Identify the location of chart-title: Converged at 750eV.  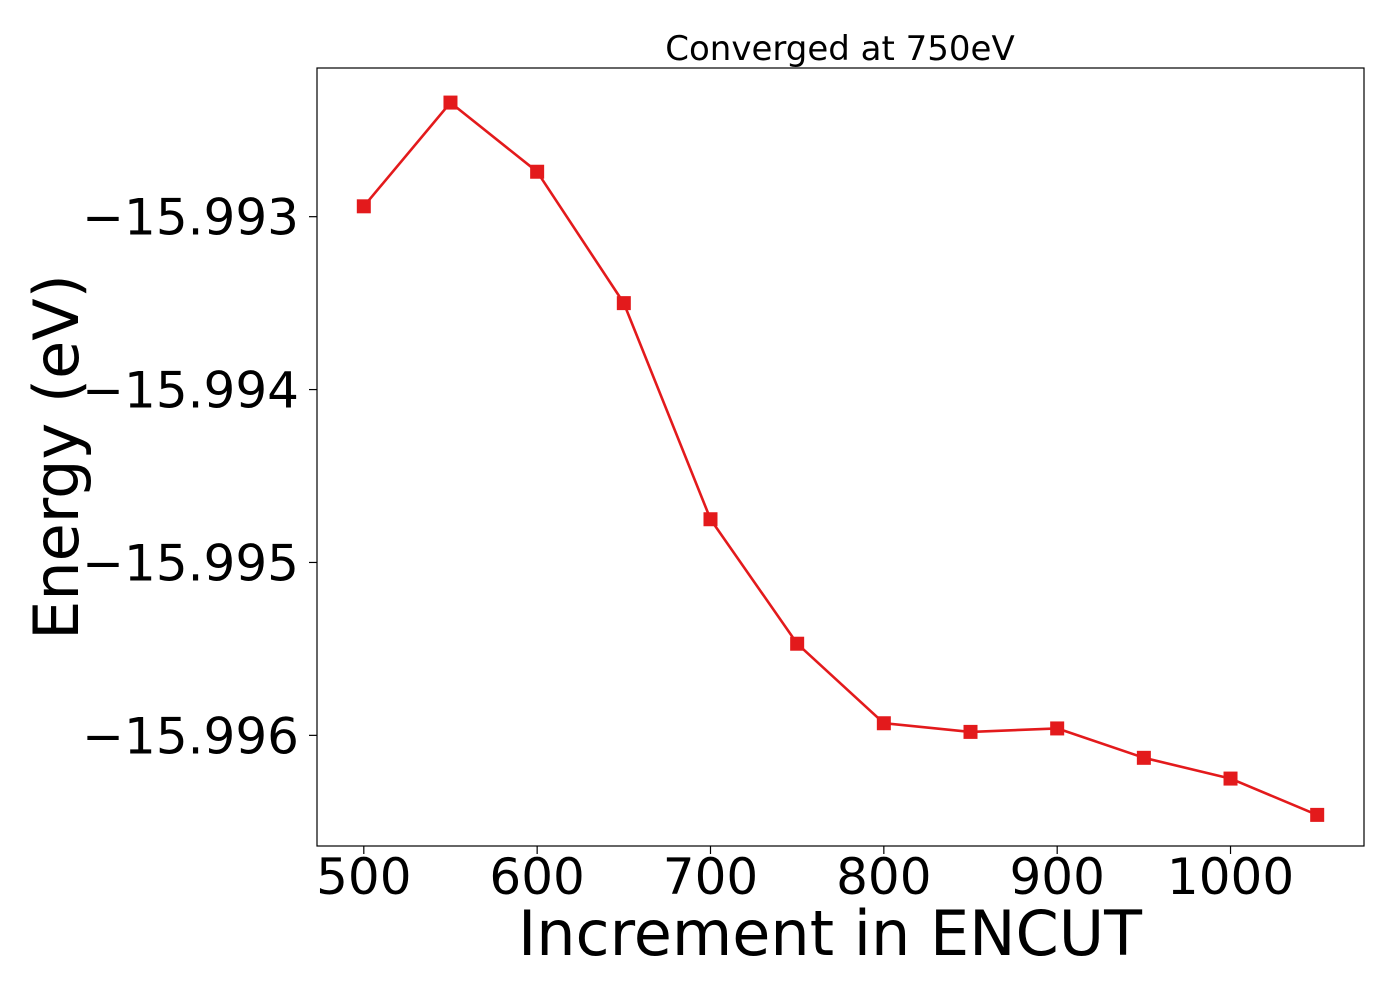
(839, 49).